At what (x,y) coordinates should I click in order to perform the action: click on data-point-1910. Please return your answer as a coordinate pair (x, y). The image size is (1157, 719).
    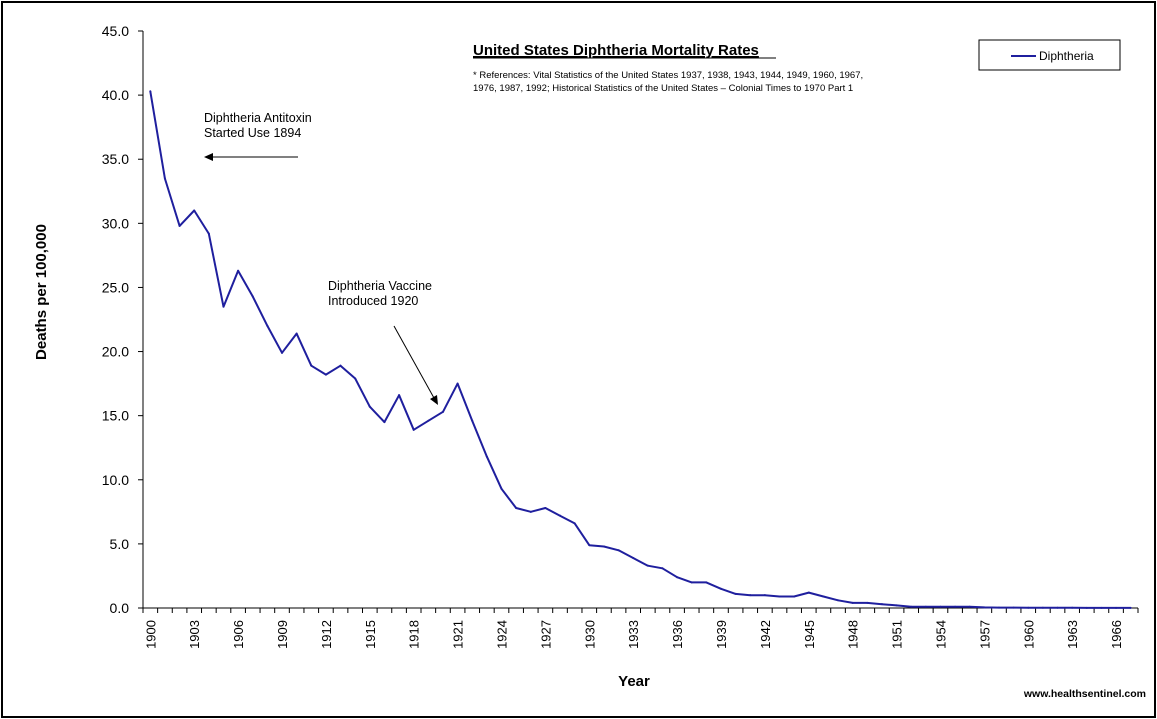
    Looking at the image, I should click on (296, 333).